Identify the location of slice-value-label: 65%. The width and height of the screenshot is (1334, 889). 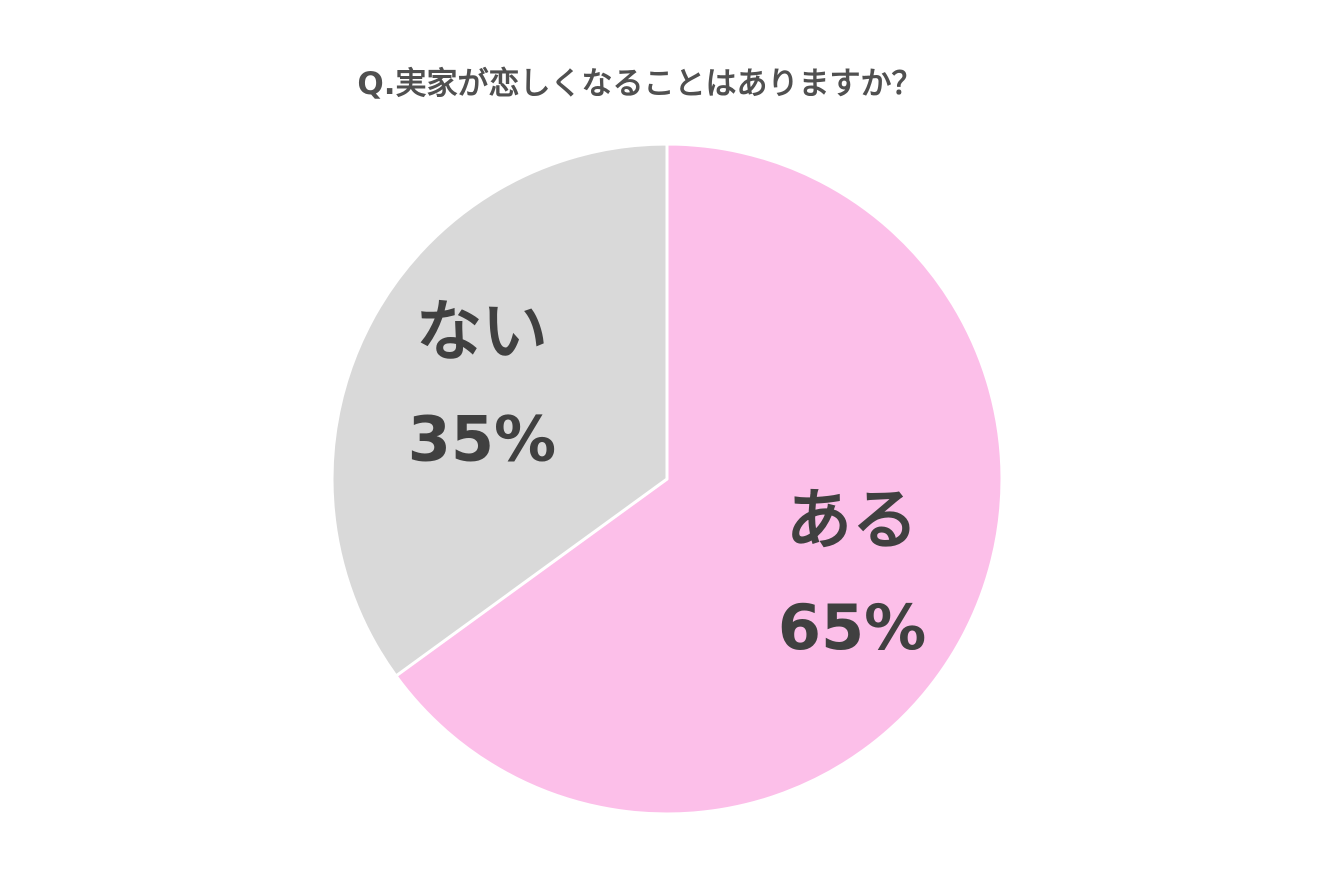
(852, 627).